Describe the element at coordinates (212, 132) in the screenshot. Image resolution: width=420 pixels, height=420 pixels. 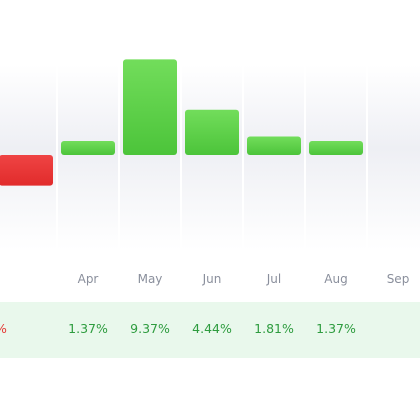
I see `bar-jun` at that location.